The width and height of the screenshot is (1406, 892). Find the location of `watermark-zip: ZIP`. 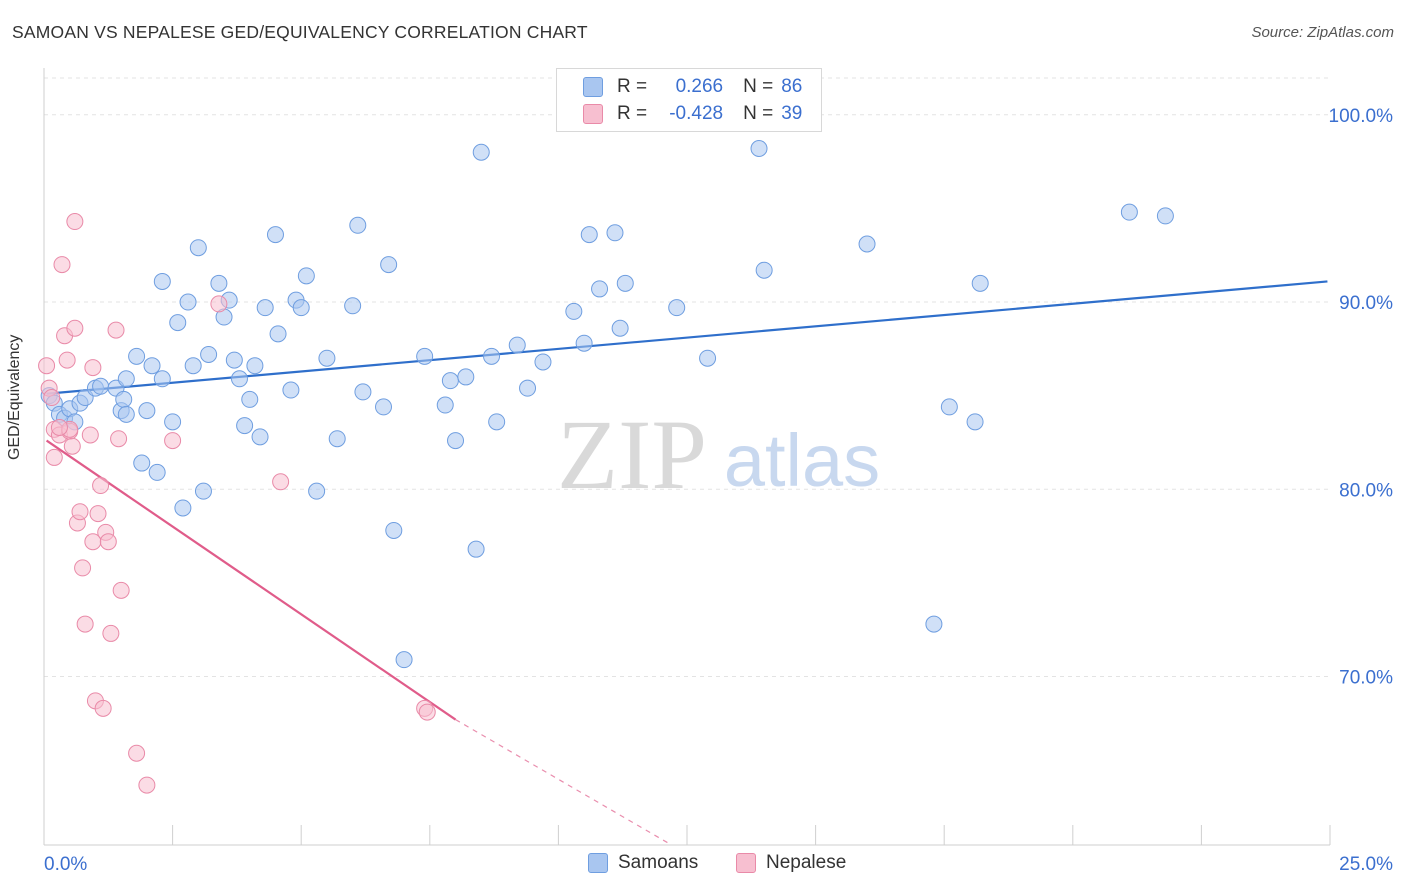

watermark-zip: ZIP is located at coordinates (632, 454).